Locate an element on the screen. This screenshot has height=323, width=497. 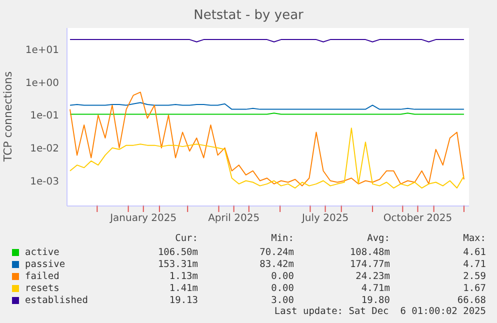
text: Avg: is located at coordinates (378, 239).